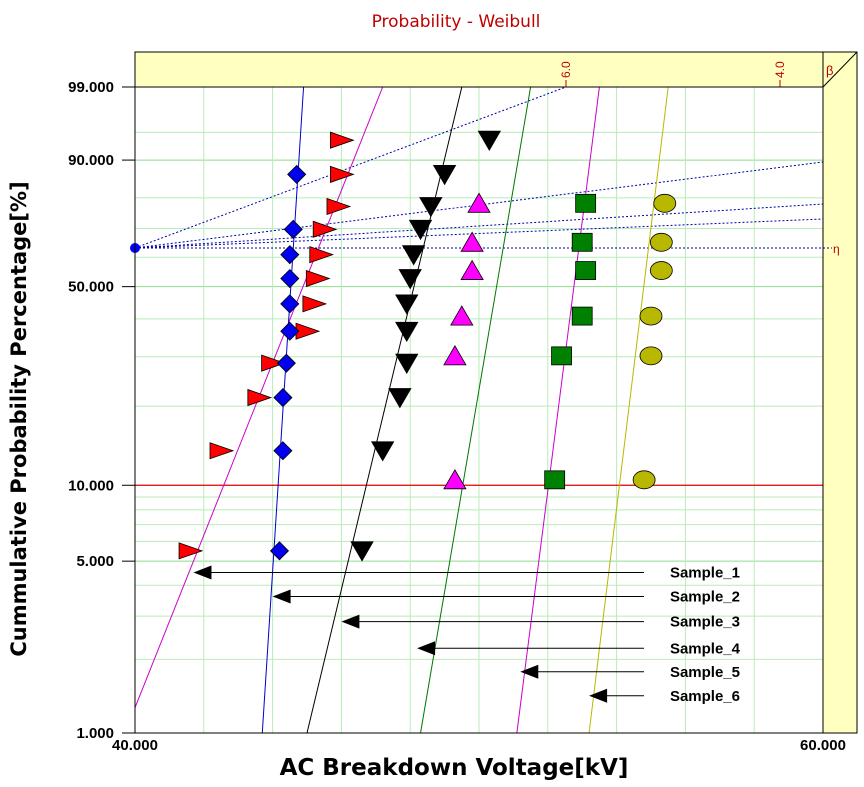 The image size is (864, 787). Describe the element at coordinates (91, 485) in the screenshot. I see `y-tick-label: 10.000` at that location.